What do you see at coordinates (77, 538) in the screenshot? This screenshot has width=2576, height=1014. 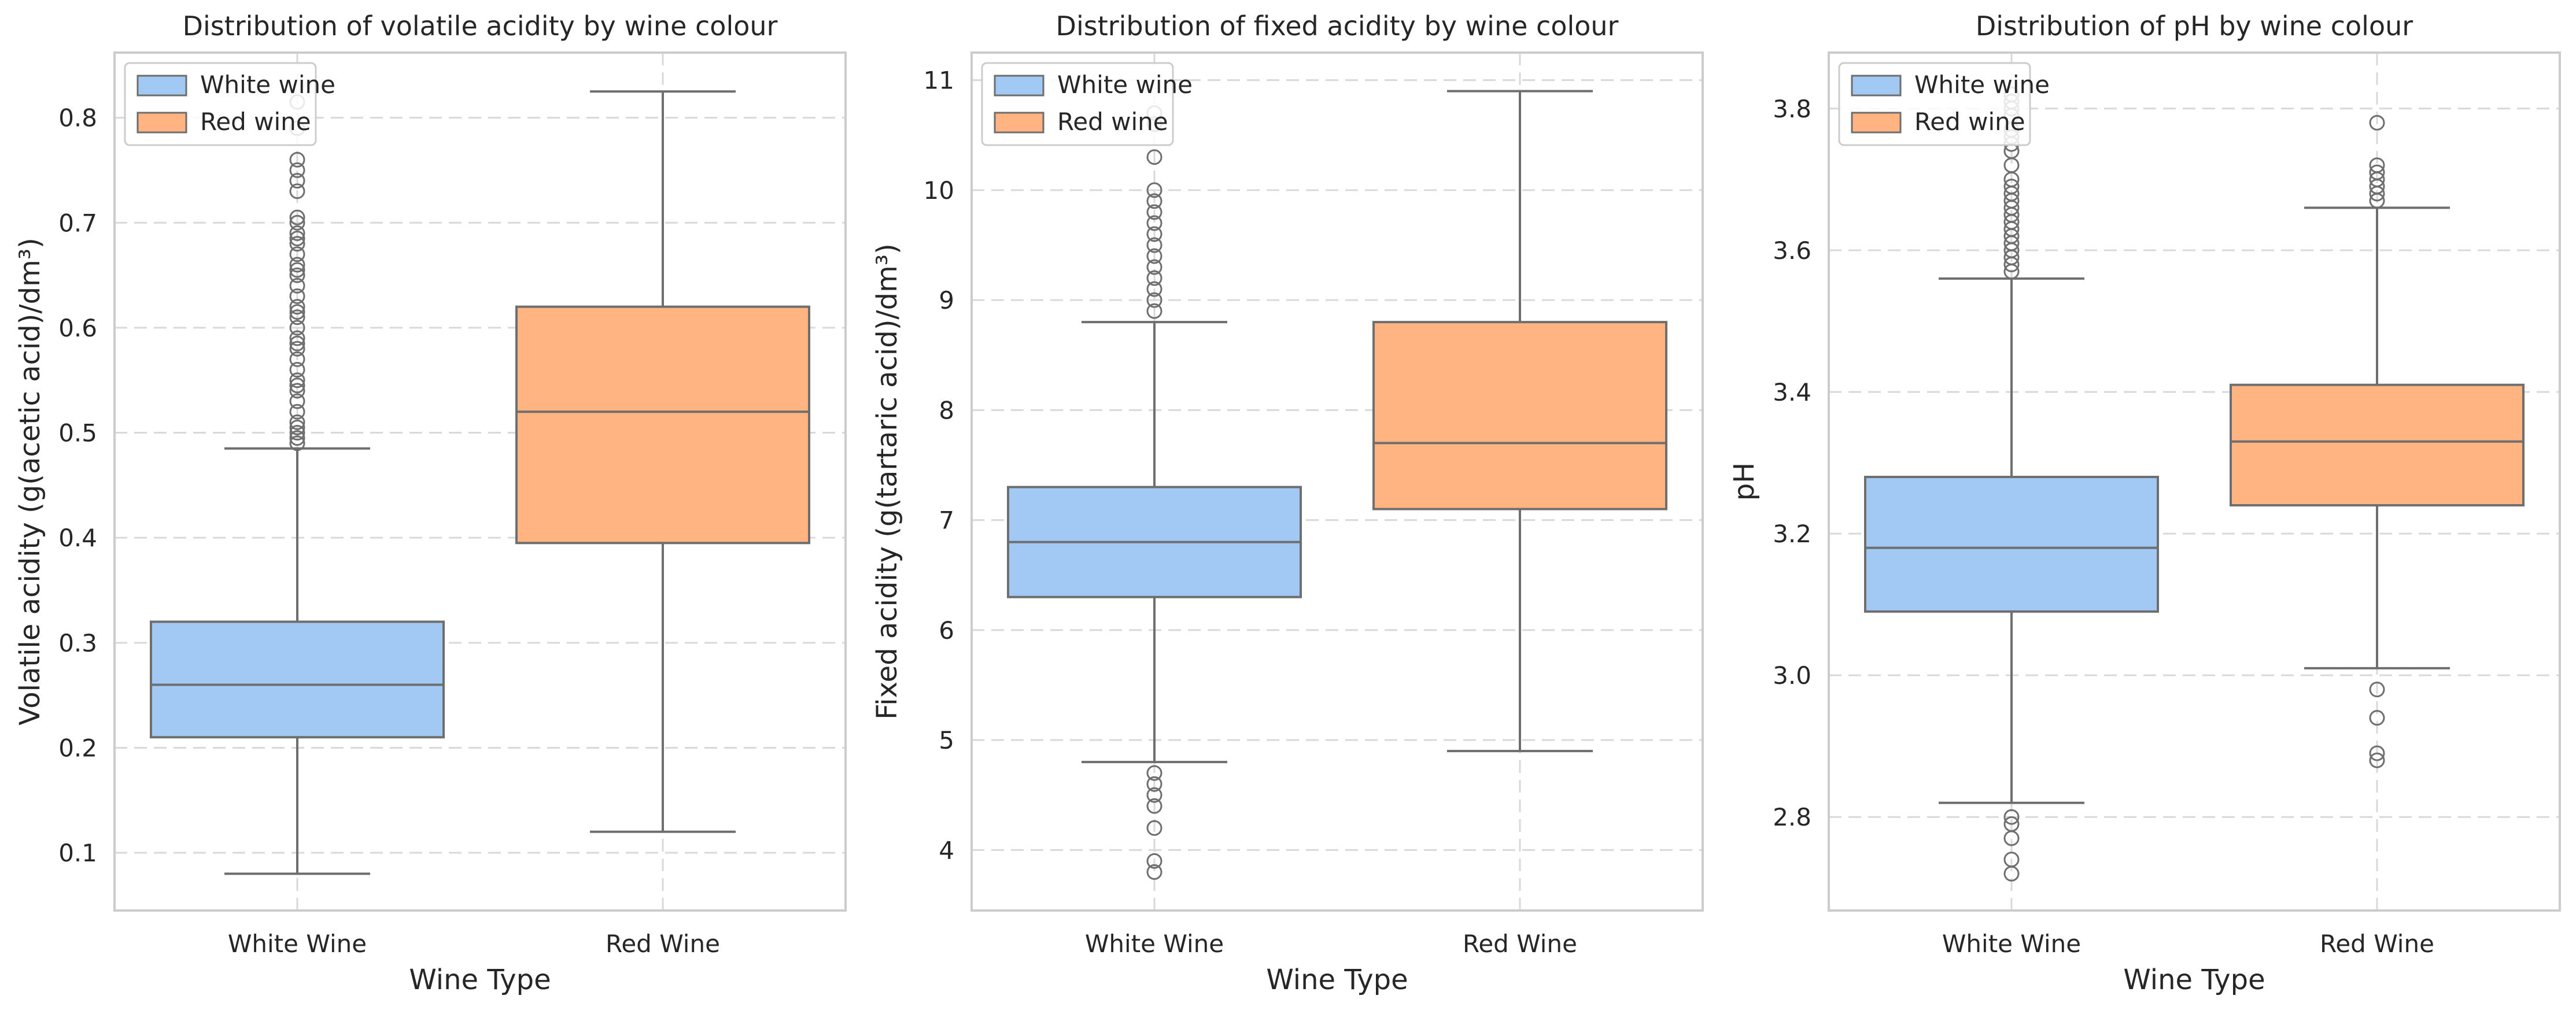 I see `y-tick-label: 0.4` at bounding box center [77, 538].